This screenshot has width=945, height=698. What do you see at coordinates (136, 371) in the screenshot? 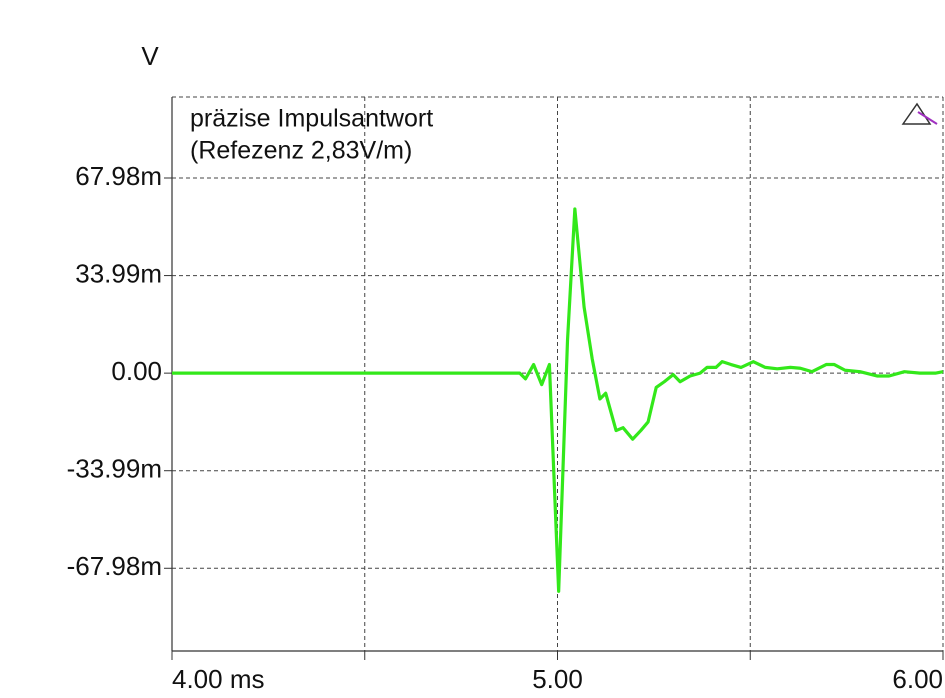
I see `y-tick-label: 0.00` at bounding box center [136, 371].